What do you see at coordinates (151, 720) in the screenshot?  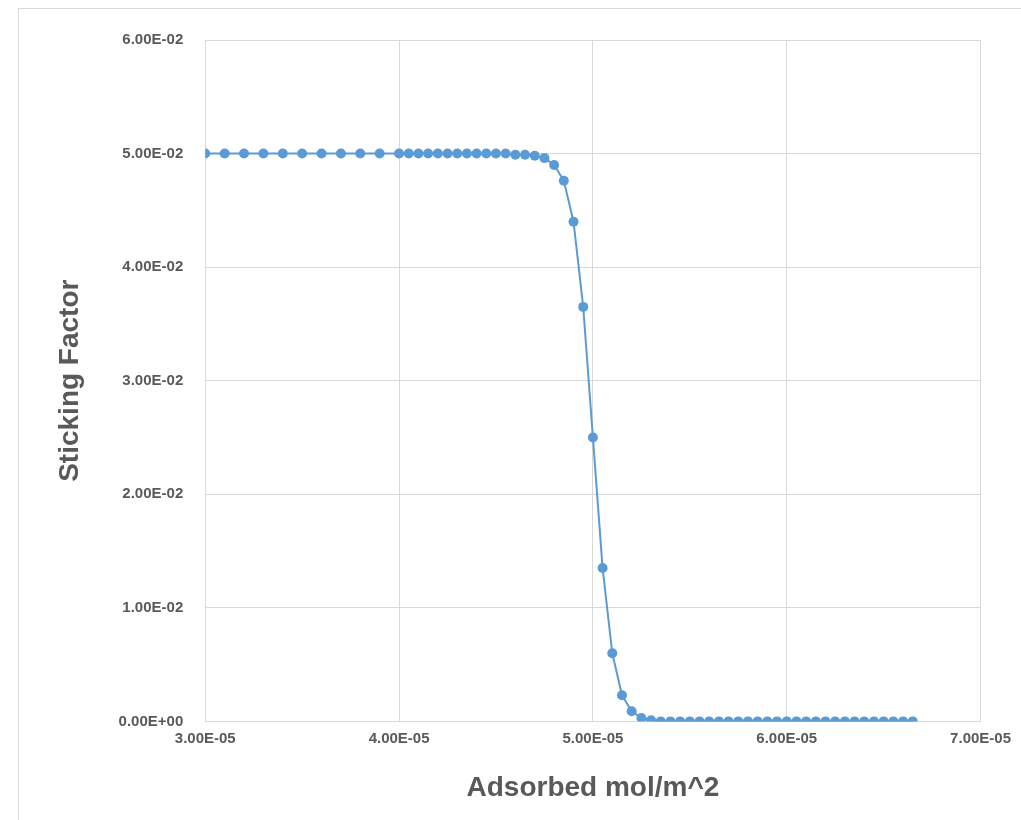 I see `y-tick-label: 0.00E+00` at bounding box center [151, 720].